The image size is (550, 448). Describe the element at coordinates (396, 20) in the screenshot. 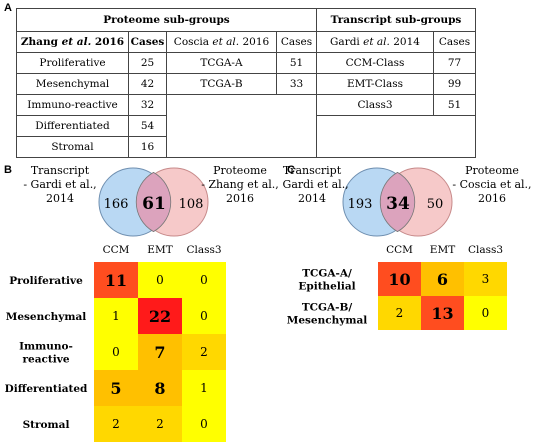

I see `transcript-header: Transcript sub-groups` at that location.